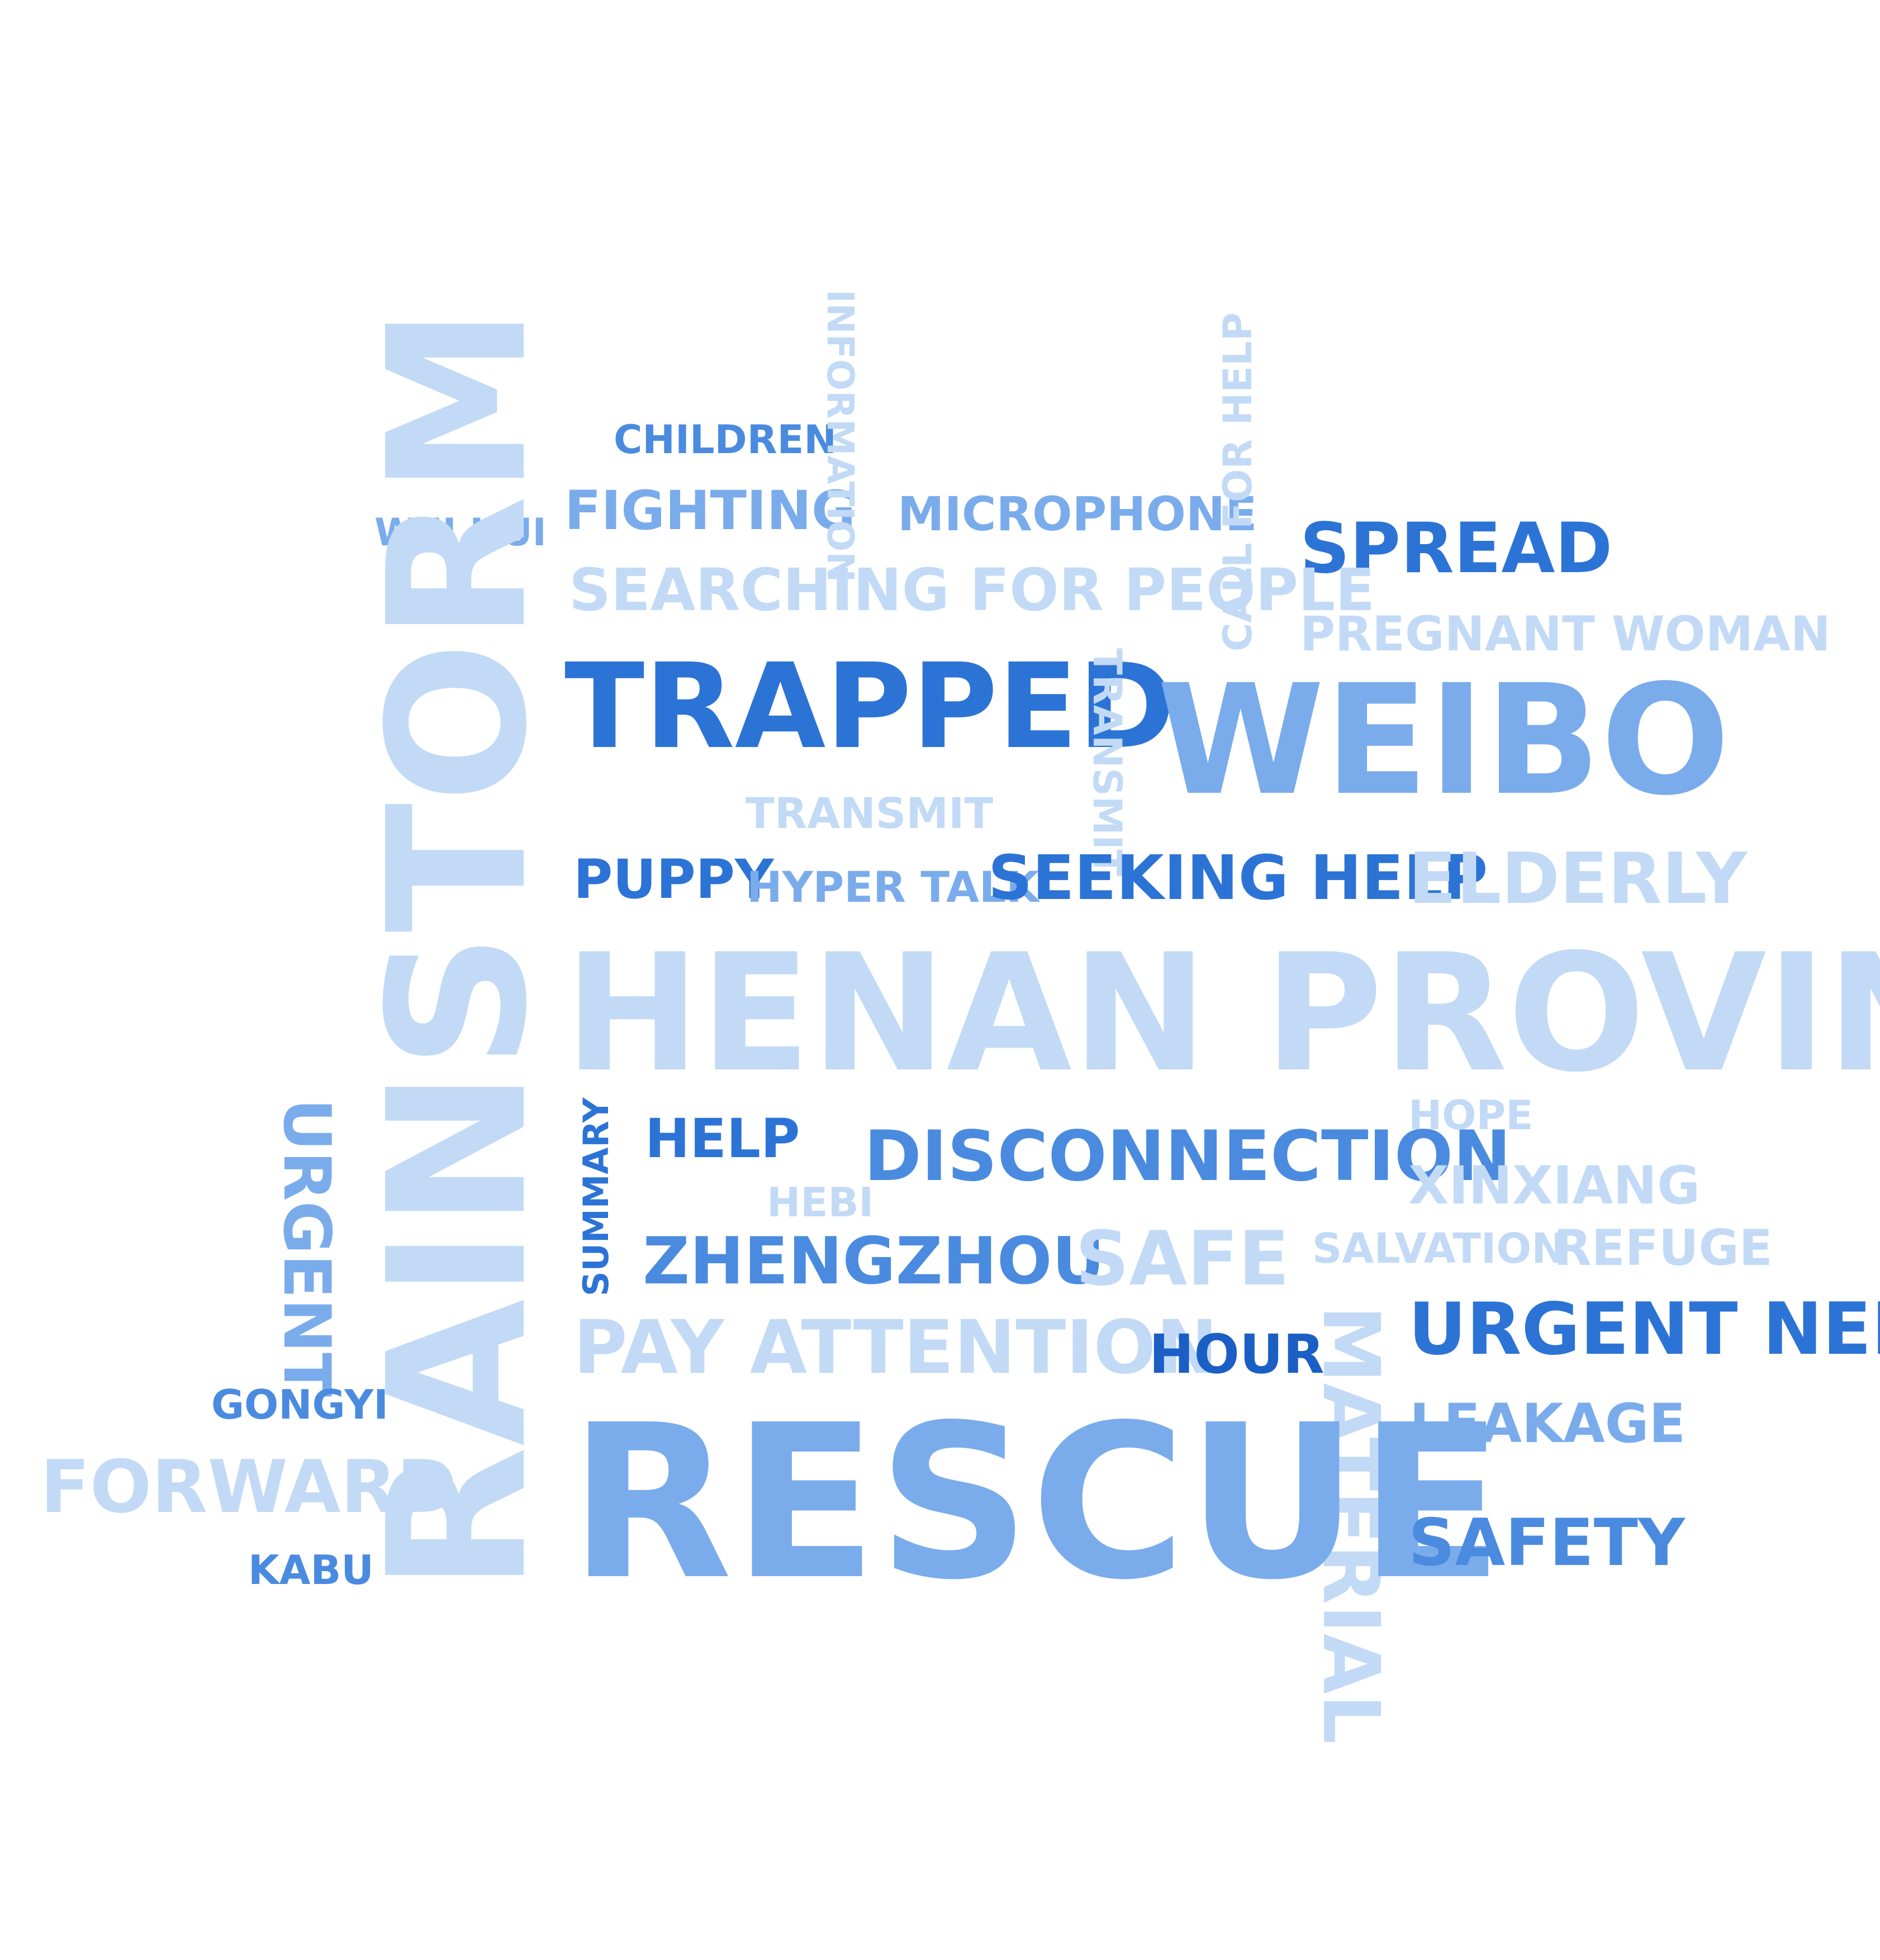 Image resolution: width=1880 pixels, height=1960 pixels. I want to click on word-searching-for-people: SEARCHING FOR PEOPLE, so click(972, 590).